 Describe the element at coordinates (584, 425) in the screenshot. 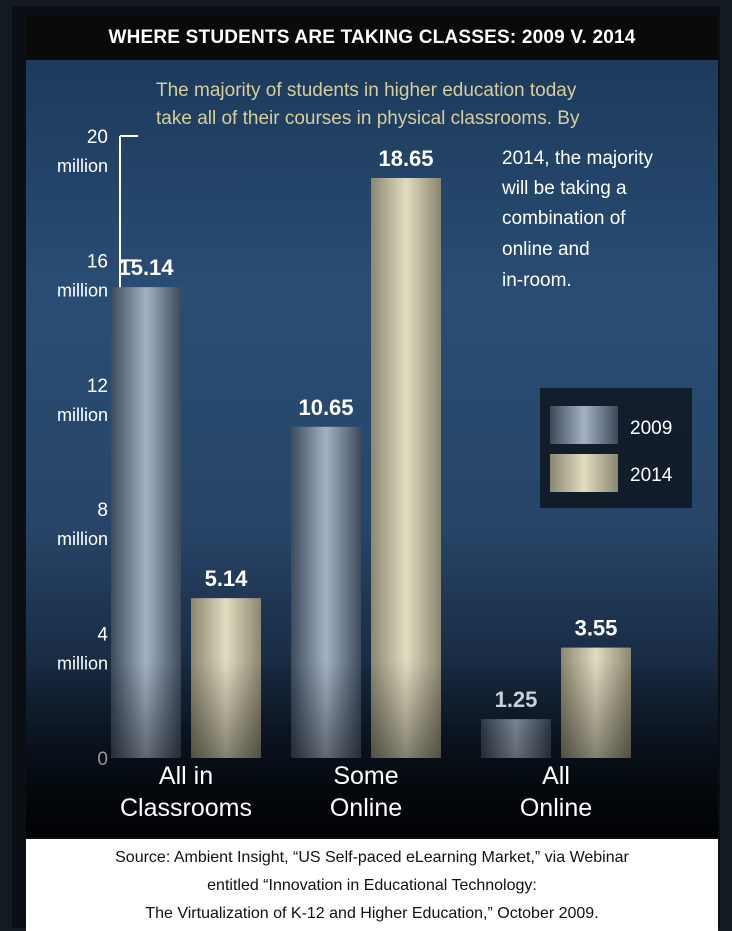

I see `legend-swatch-2009` at that location.